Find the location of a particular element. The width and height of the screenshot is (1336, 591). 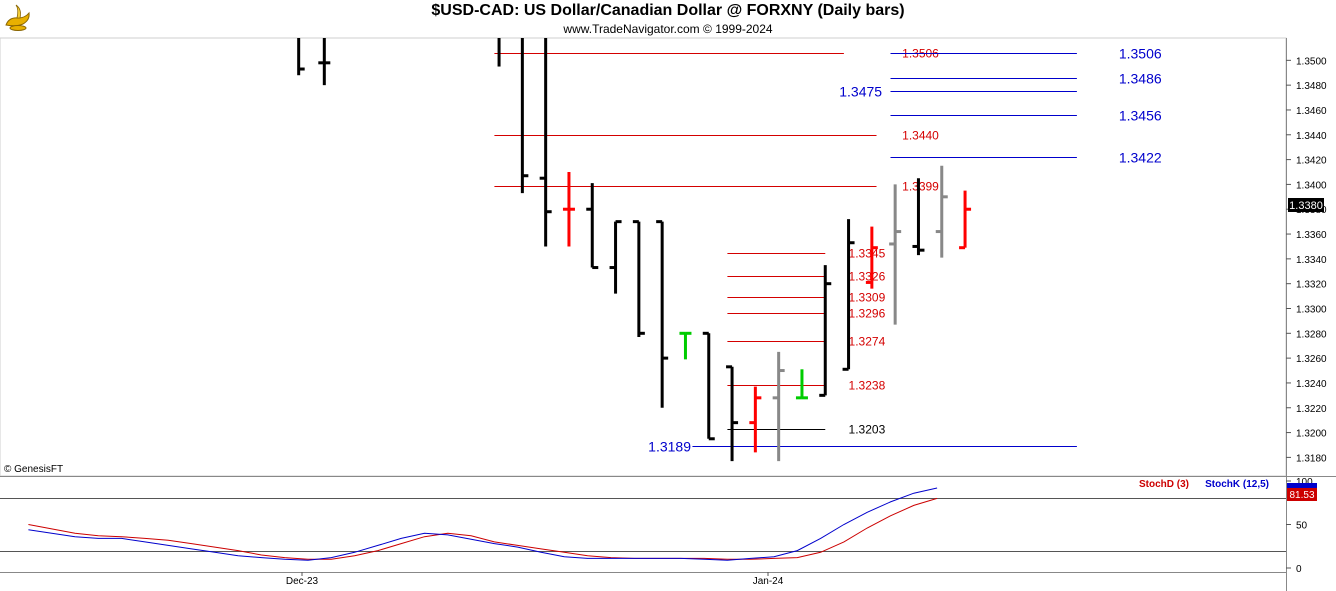

watermark-text: © GenesisFT is located at coordinates (33, 469).